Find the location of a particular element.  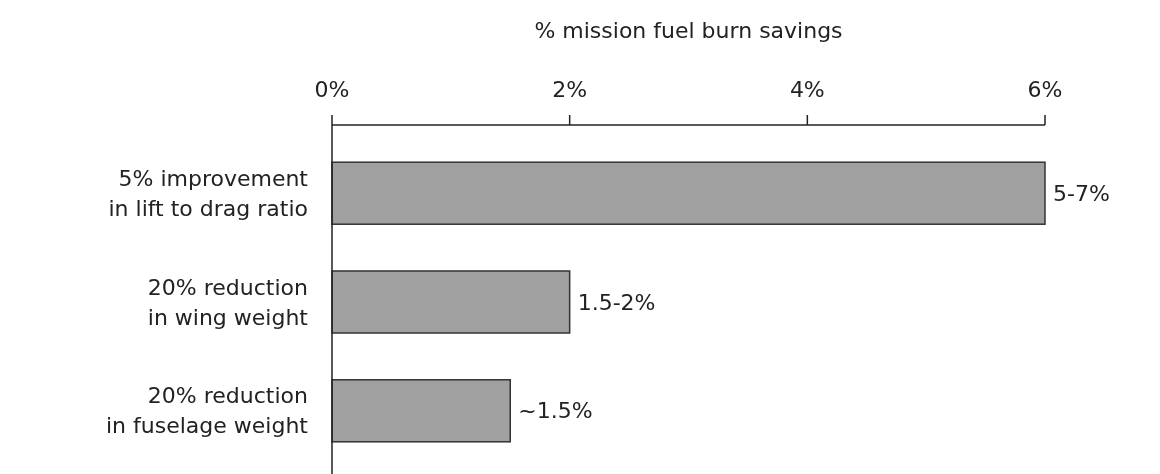

y-tick-label: 20% reduction in wing weight is located at coordinates (228, 302).